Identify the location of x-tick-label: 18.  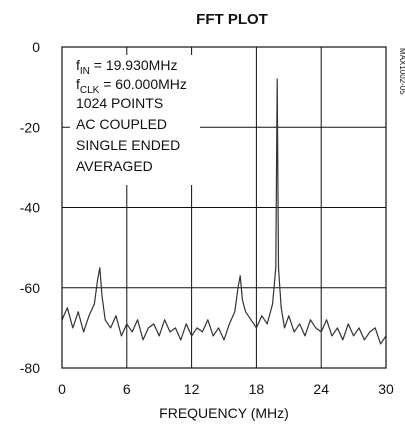
(257, 389).